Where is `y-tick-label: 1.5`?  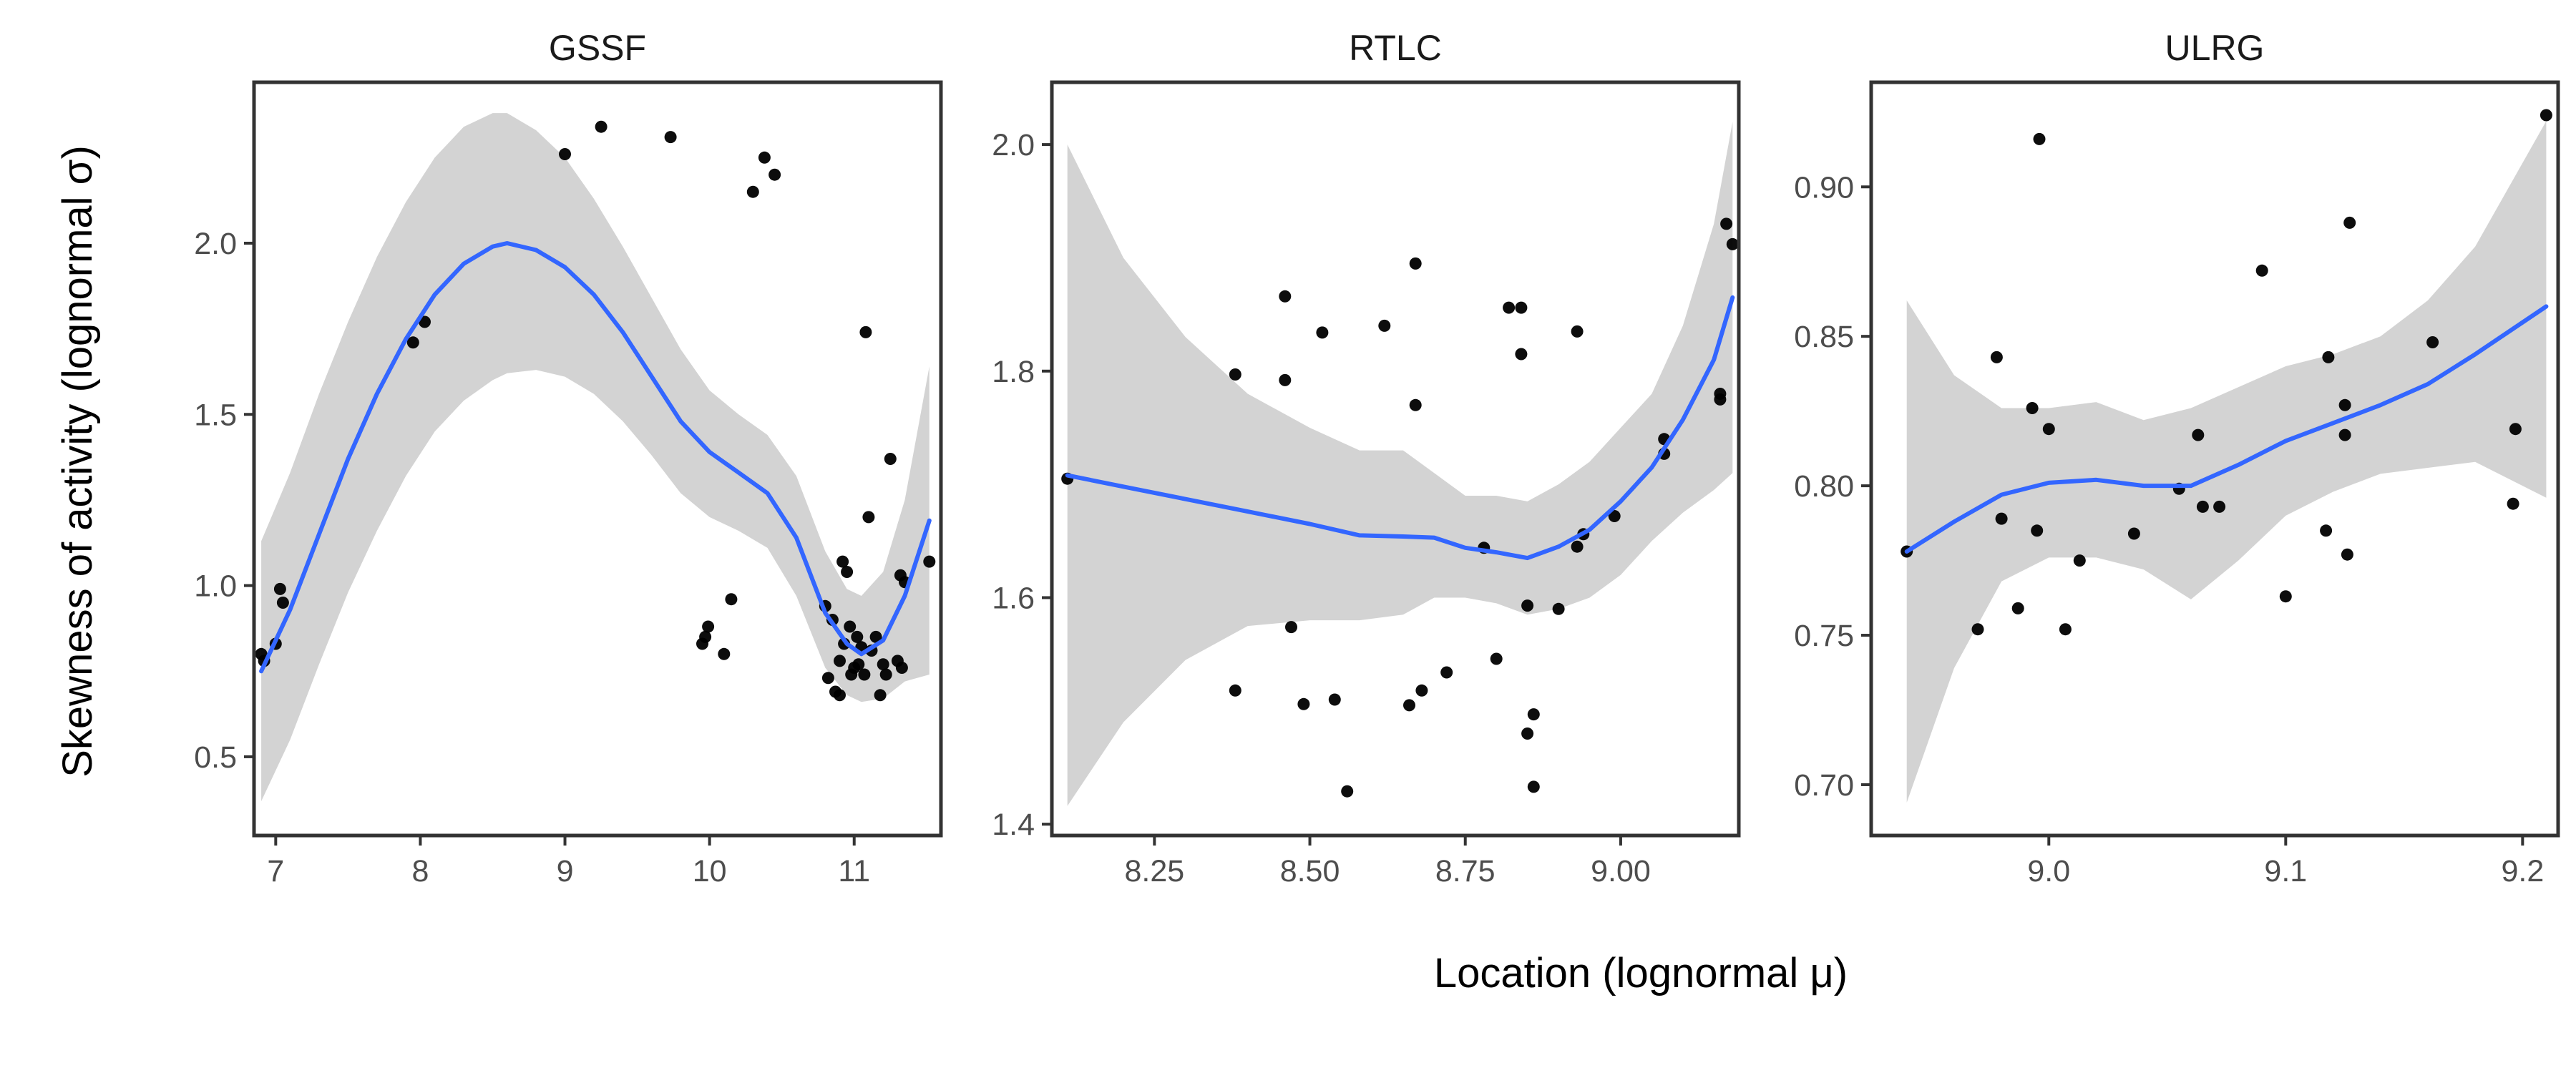 y-tick-label: 1.5 is located at coordinates (215, 415).